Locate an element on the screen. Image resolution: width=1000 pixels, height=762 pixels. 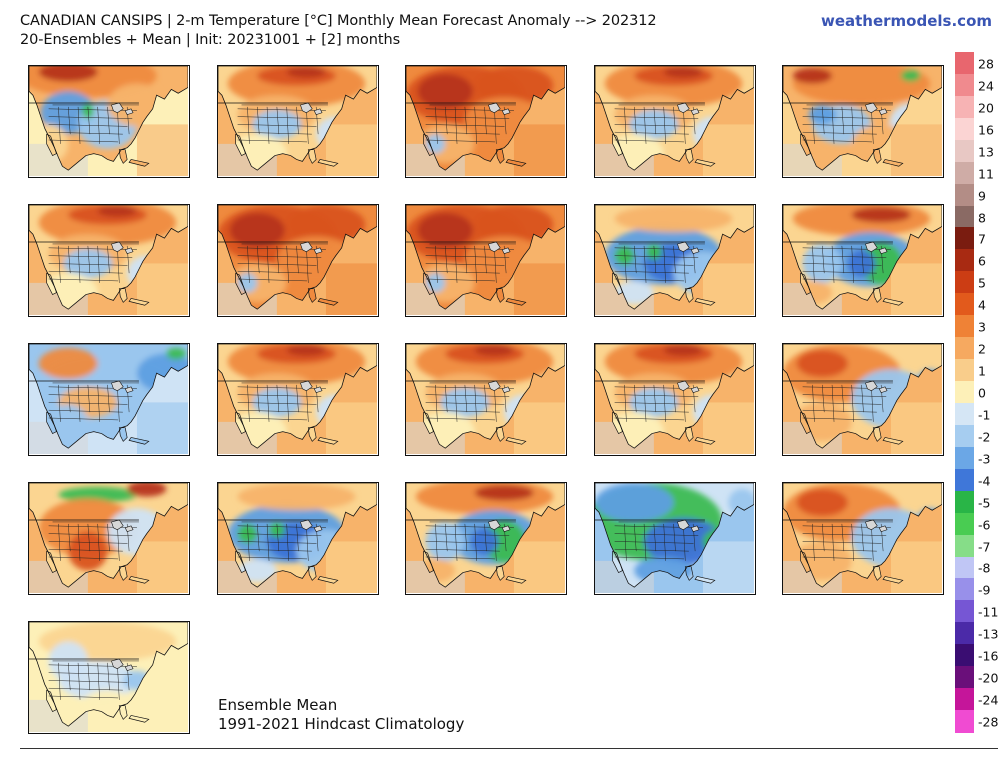
colorbar-tick-label: 13 is located at coordinates (986, 152).